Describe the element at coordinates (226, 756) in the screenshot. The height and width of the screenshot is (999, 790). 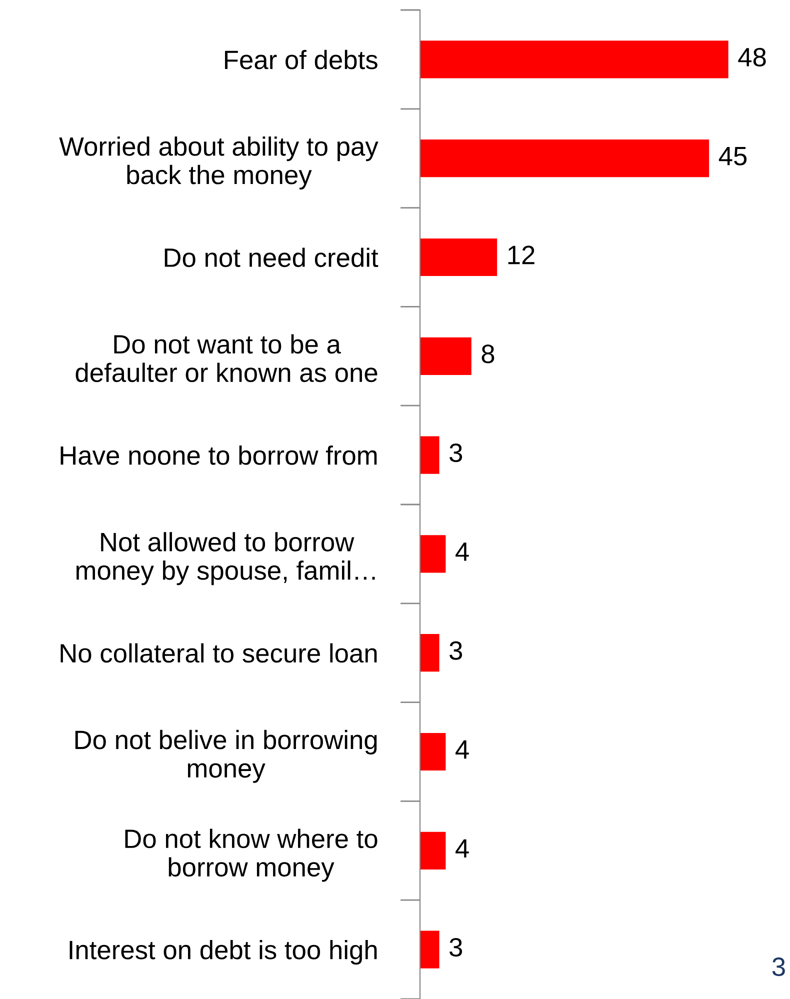
I see `y-tick-label: Do not belive in borrowing money` at that location.